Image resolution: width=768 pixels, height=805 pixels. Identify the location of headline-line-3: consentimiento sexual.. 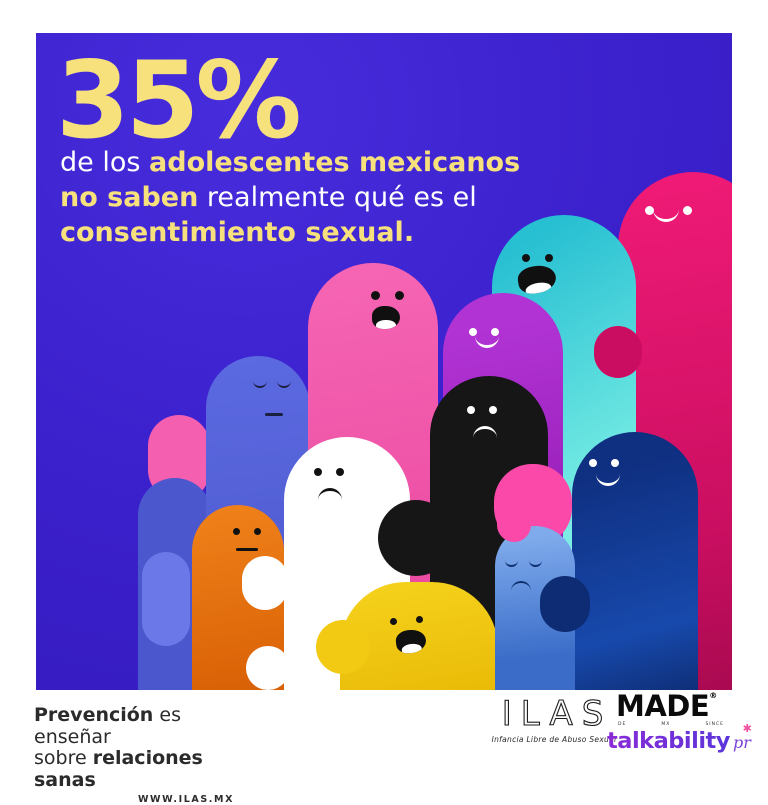
(290, 232).